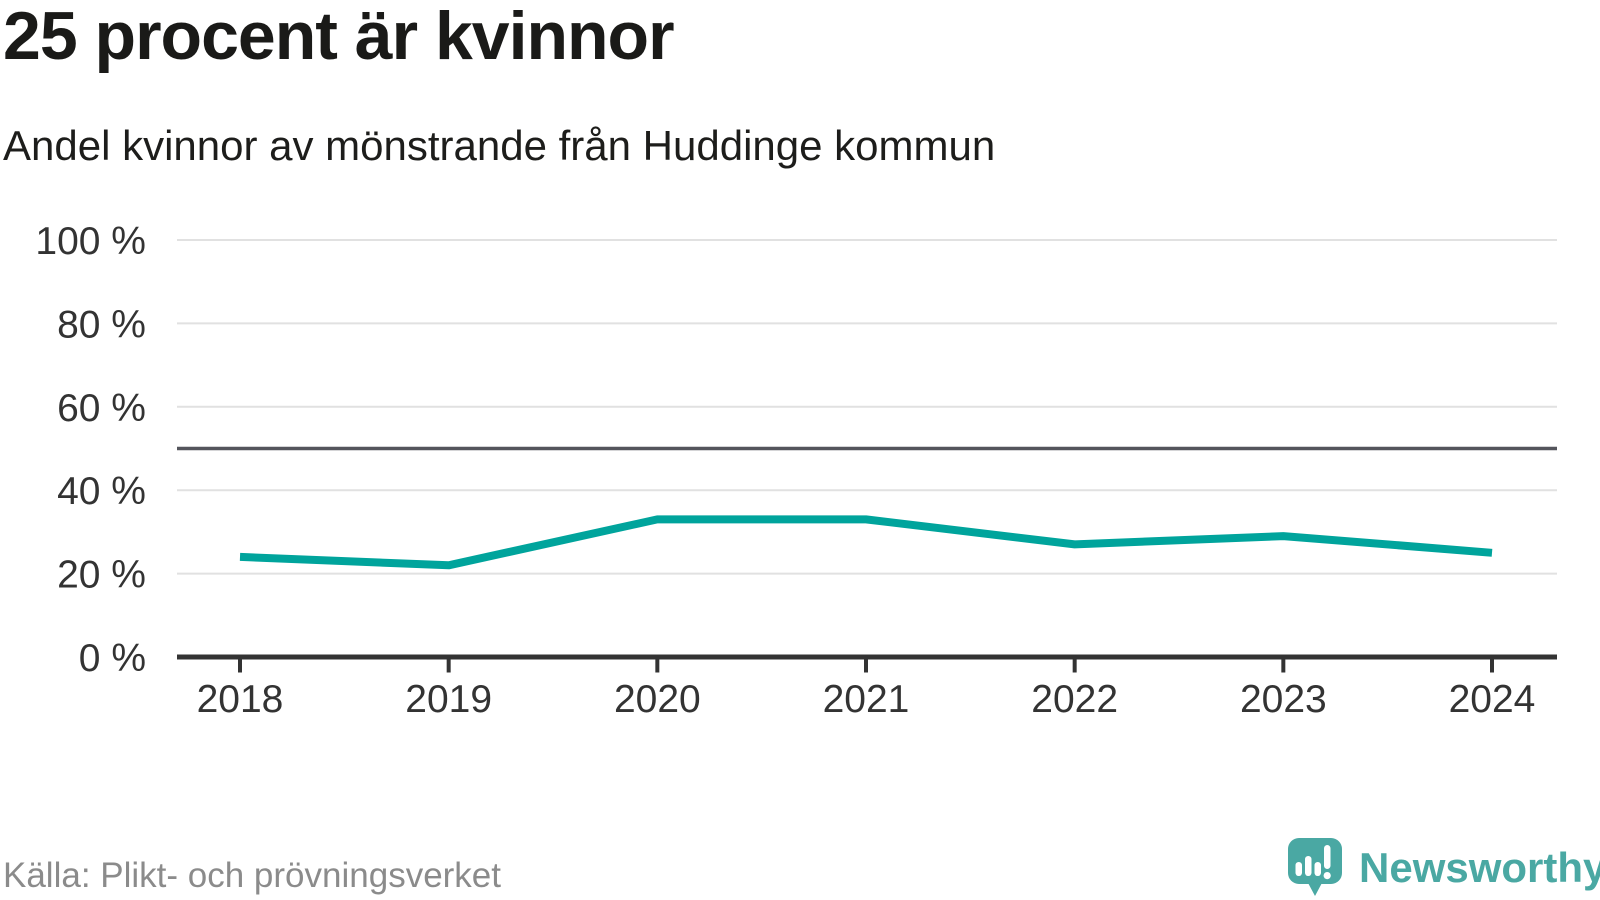  I want to click on x-tick-label: 2023, so click(1283, 699).